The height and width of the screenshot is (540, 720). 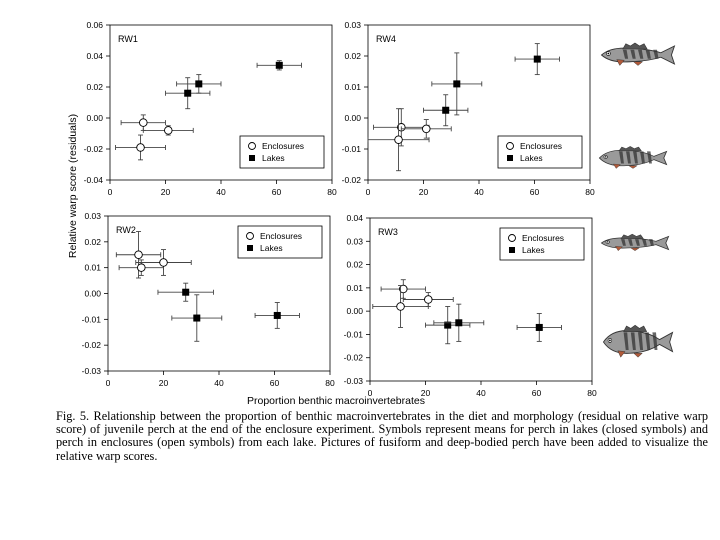 What do you see at coordinates (633, 157) in the screenshot?
I see `deep-bodied-perch-rw1` at bounding box center [633, 157].